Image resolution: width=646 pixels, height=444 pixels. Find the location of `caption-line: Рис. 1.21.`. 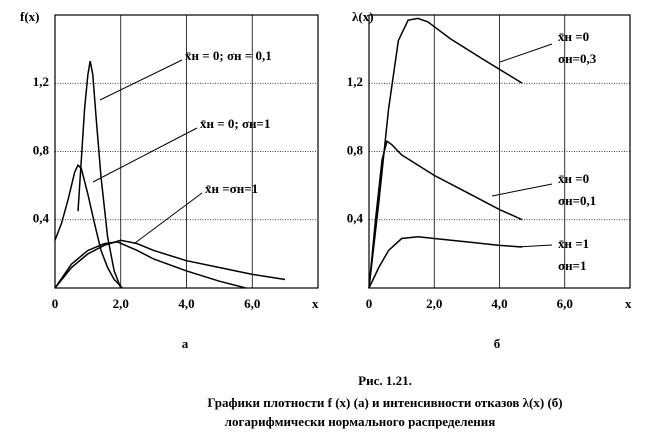

caption-line: Рис. 1.21. is located at coordinates (385, 380).